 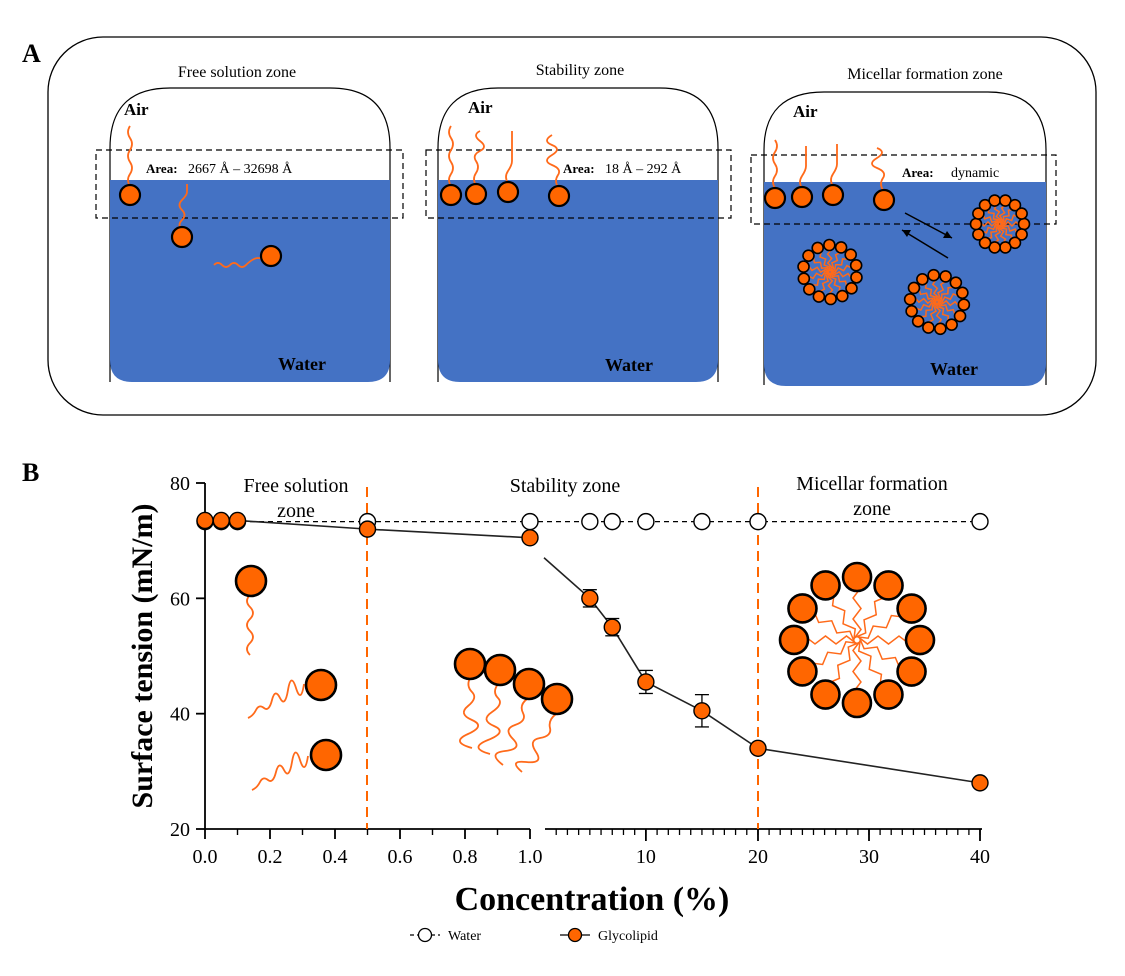 I want to click on x-tick-label: 0.4, so click(x=335, y=857).